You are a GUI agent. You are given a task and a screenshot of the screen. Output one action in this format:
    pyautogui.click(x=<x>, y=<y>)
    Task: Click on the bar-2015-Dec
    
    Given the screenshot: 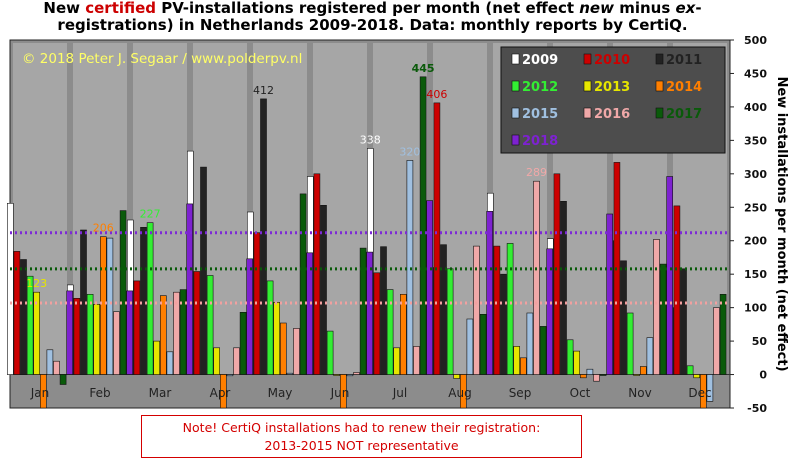 What is the action you would take?
    pyautogui.click(x=710, y=388)
    